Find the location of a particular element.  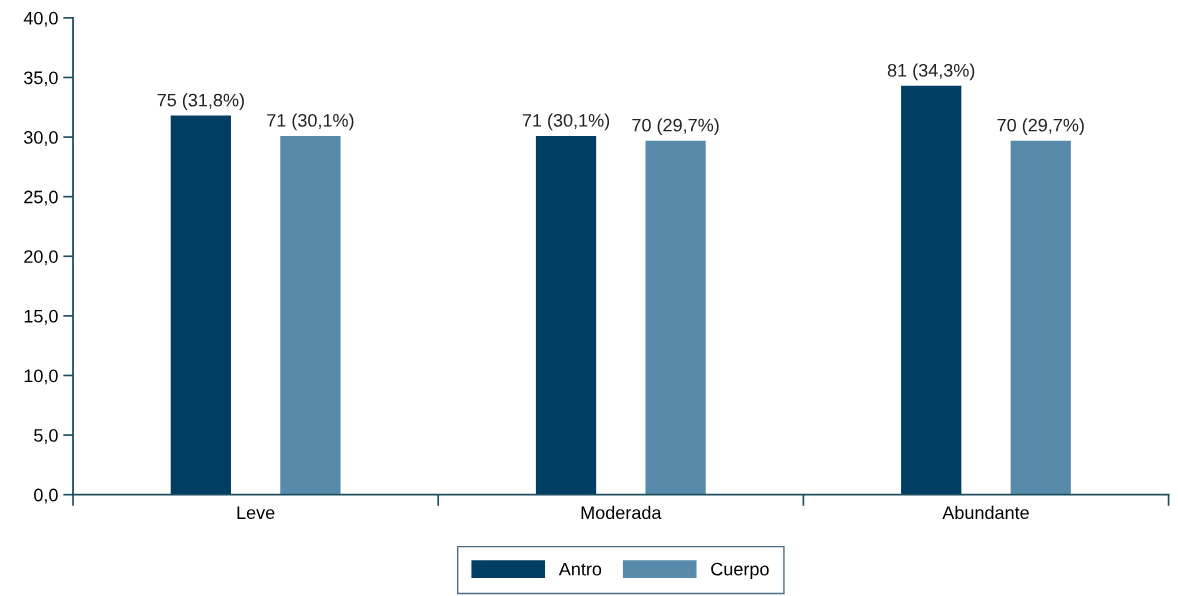

data-label: 81 (34,3%) is located at coordinates (931, 72).